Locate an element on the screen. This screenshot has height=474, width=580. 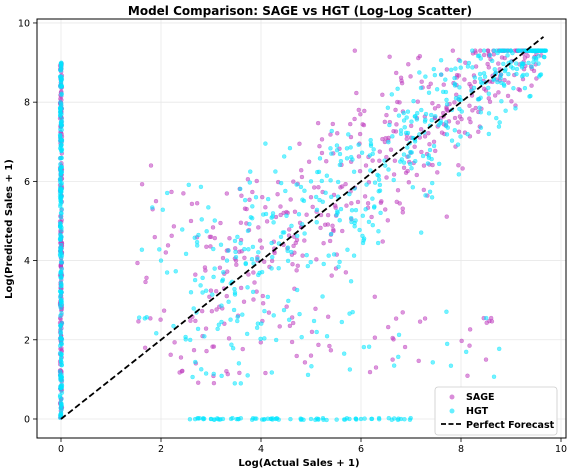
x-tick-label: 8 is located at coordinates (461, 449).